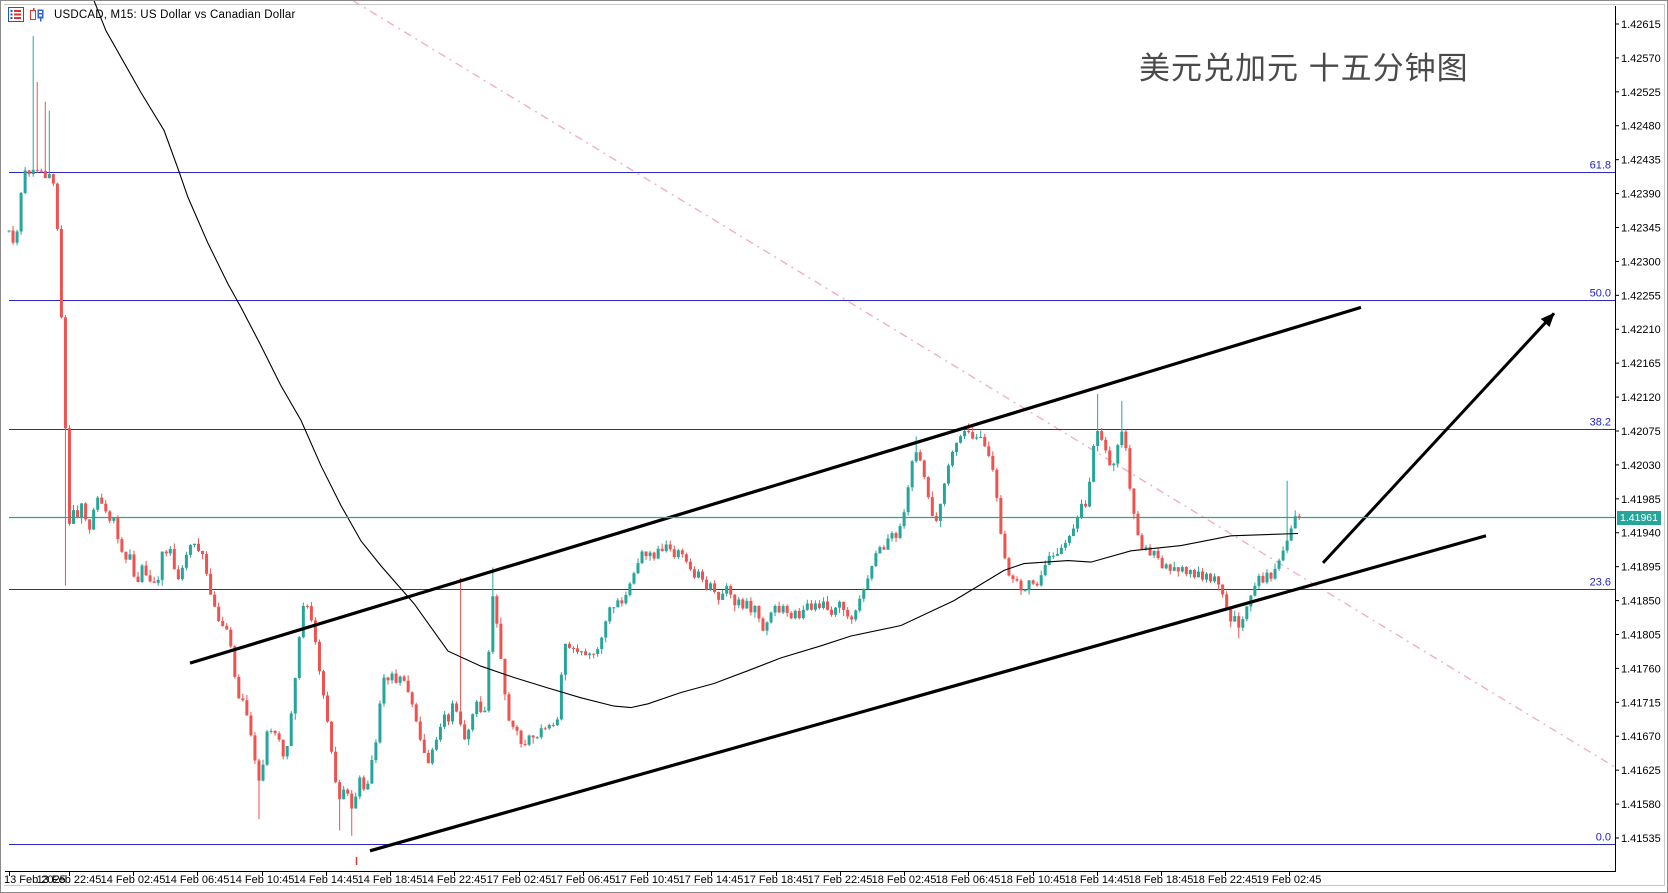 Image resolution: width=1668 pixels, height=893 pixels. Describe the element at coordinates (197, 880) in the screenshot. I see `time-tick-label: 14 Feb 06:45` at that location.